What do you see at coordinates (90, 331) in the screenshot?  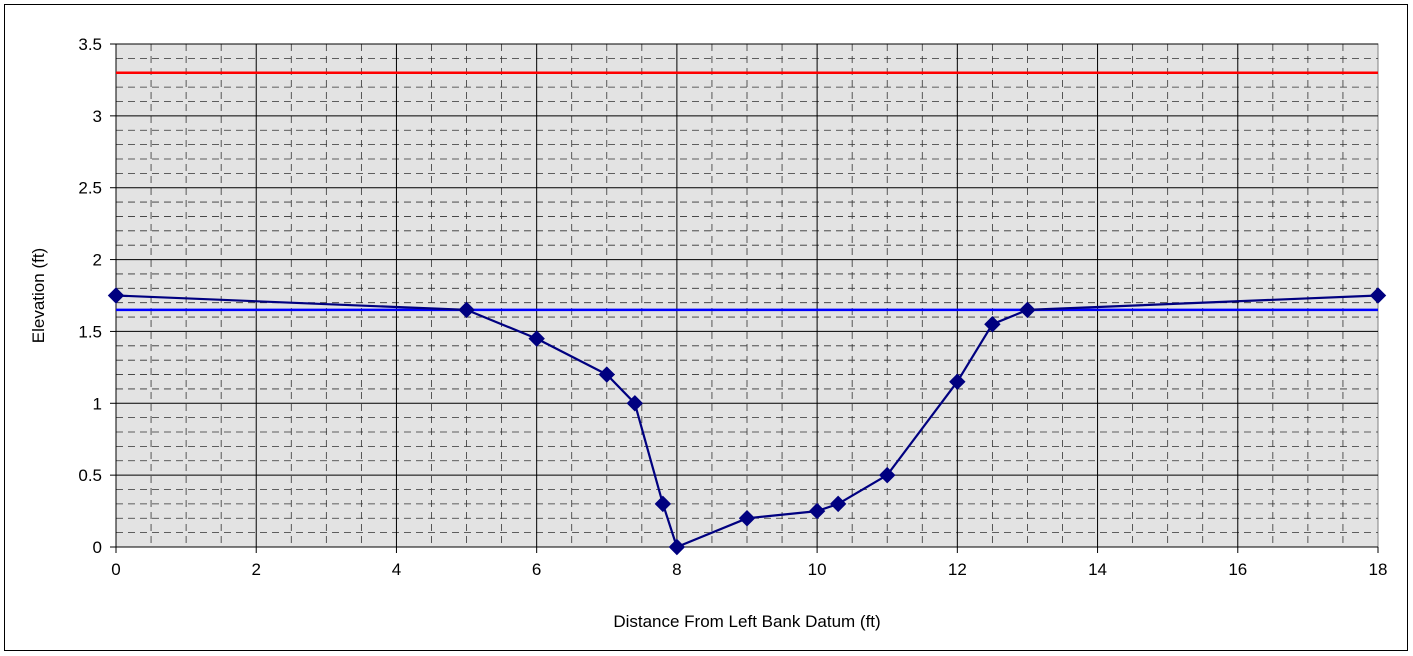 I see `y-tick-label: 1.5` at bounding box center [90, 331].